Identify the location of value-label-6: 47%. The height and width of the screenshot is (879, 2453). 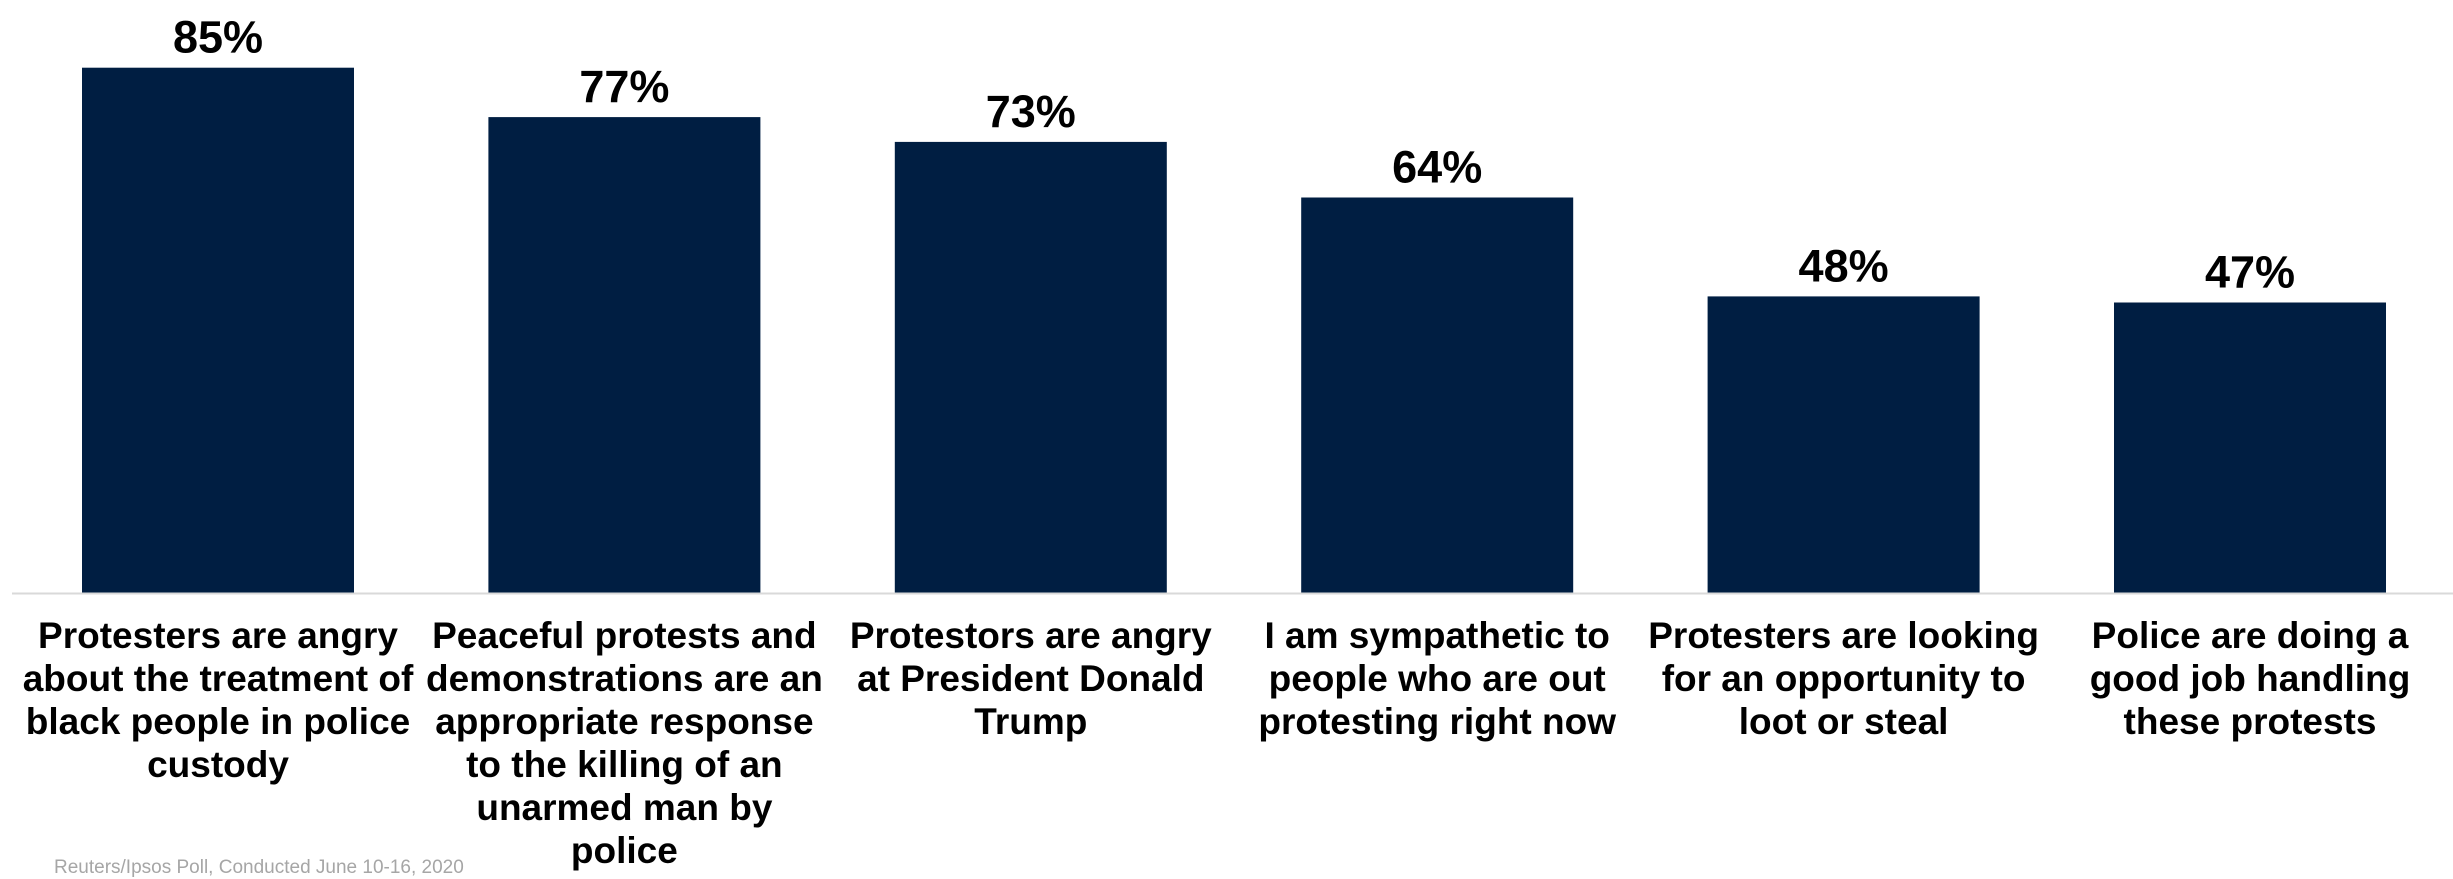
(2250, 272).